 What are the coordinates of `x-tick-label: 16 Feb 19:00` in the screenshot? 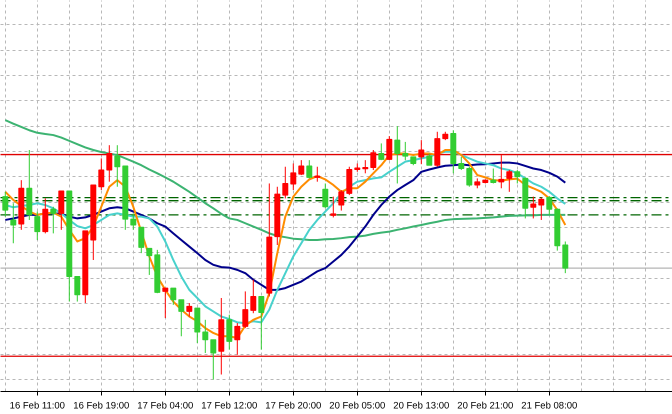 It's located at (101, 406).